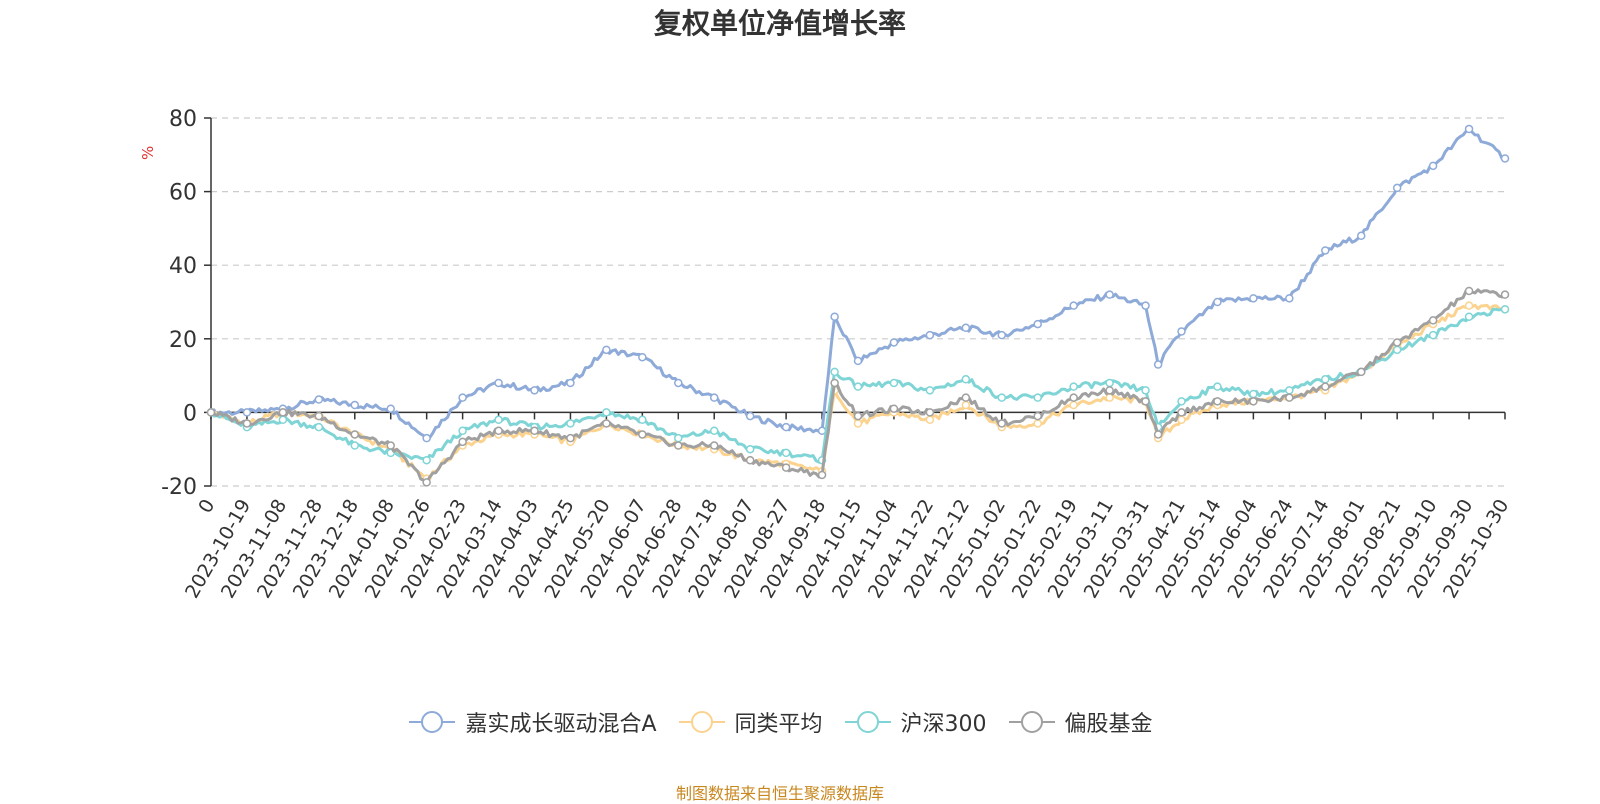 Image resolution: width=1600 pixels, height=804 pixels. What do you see at coordinates (779, 23) in the screenshot?
I see `chart-title: 复权单位净值增长率` at bounding box center [779, 23].